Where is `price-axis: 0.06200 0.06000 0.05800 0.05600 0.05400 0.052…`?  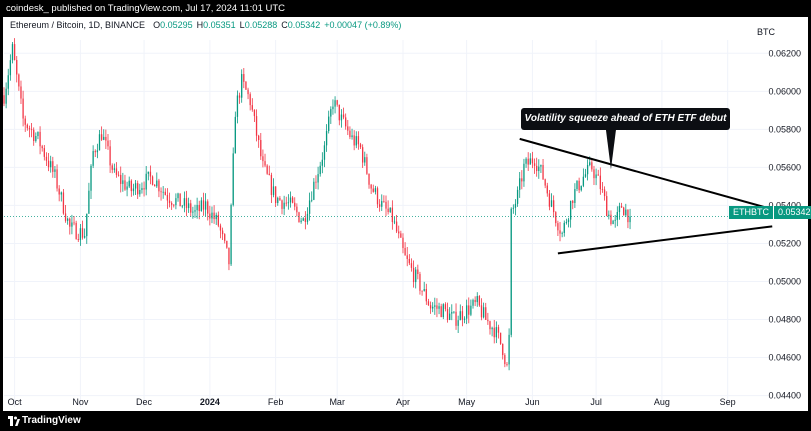 price-axis: 0.06200 0.06000 0.05800 0.05600 0.05400 0.052… is located at coordinates (784, 224).